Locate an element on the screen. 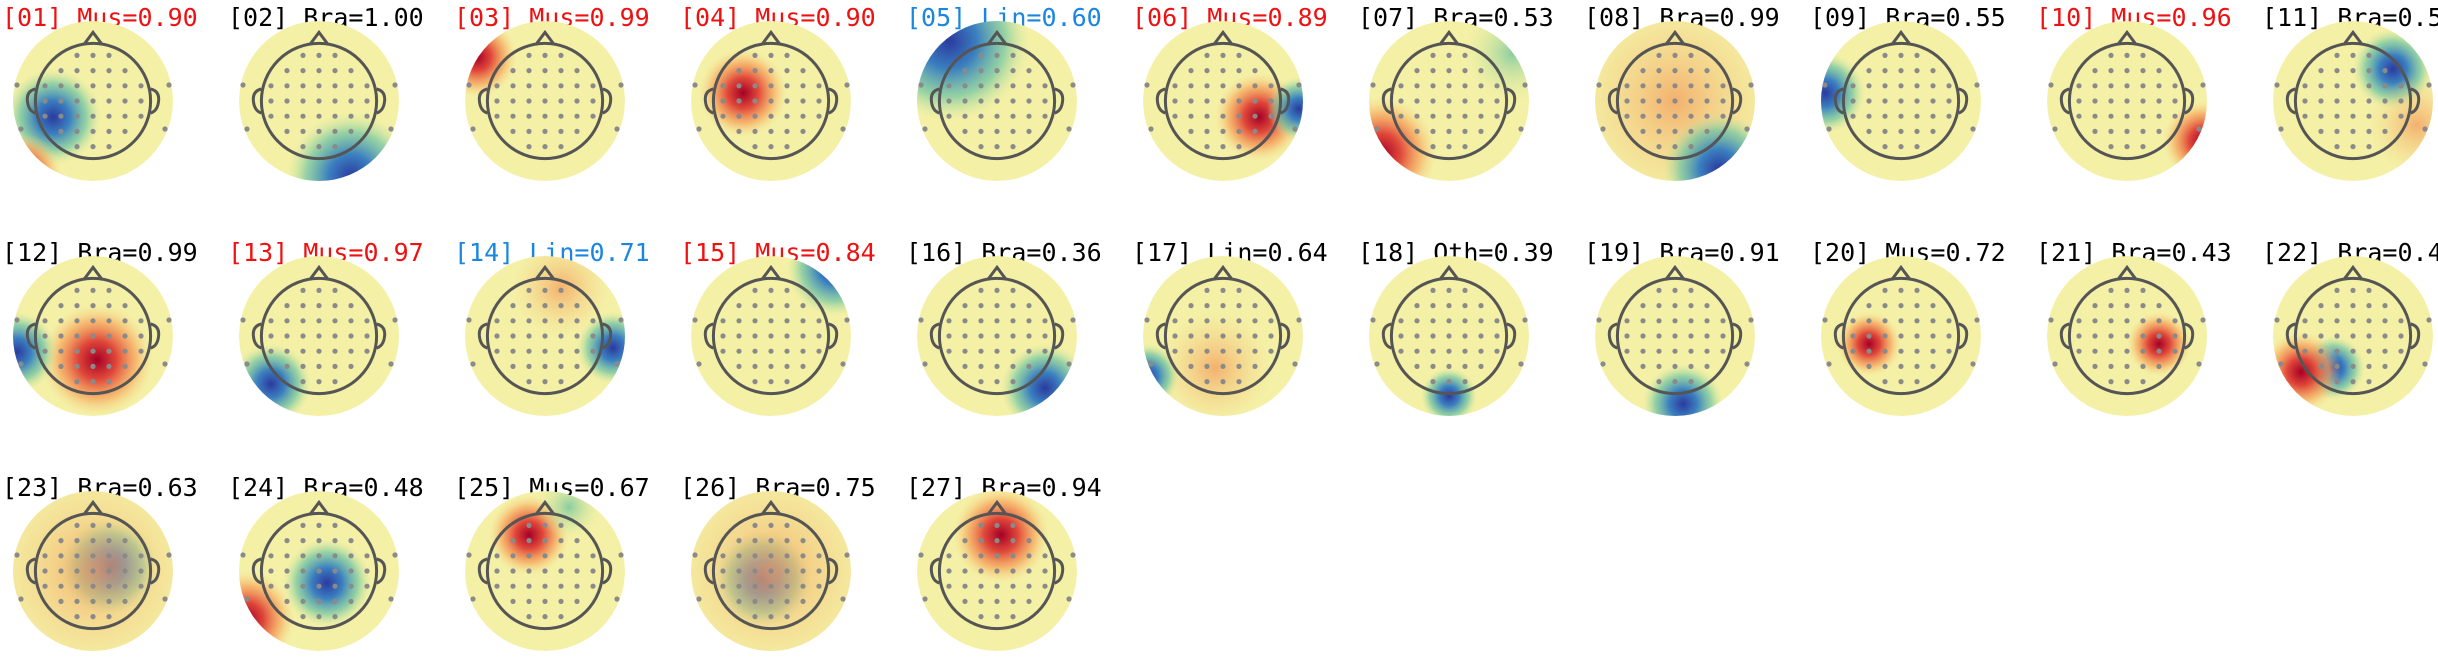 This screenshot has height=667, width=2438. scalp-map is located at coordinates (997, 336).